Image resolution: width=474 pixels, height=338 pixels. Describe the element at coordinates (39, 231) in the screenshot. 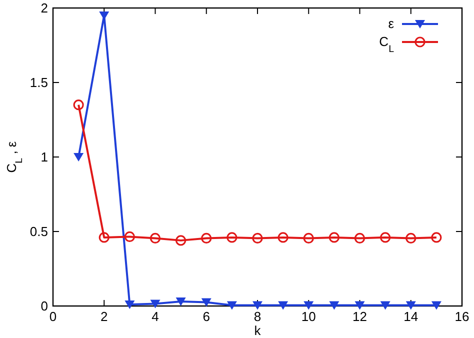

I see `y-tick-label: 0.5` at that location.